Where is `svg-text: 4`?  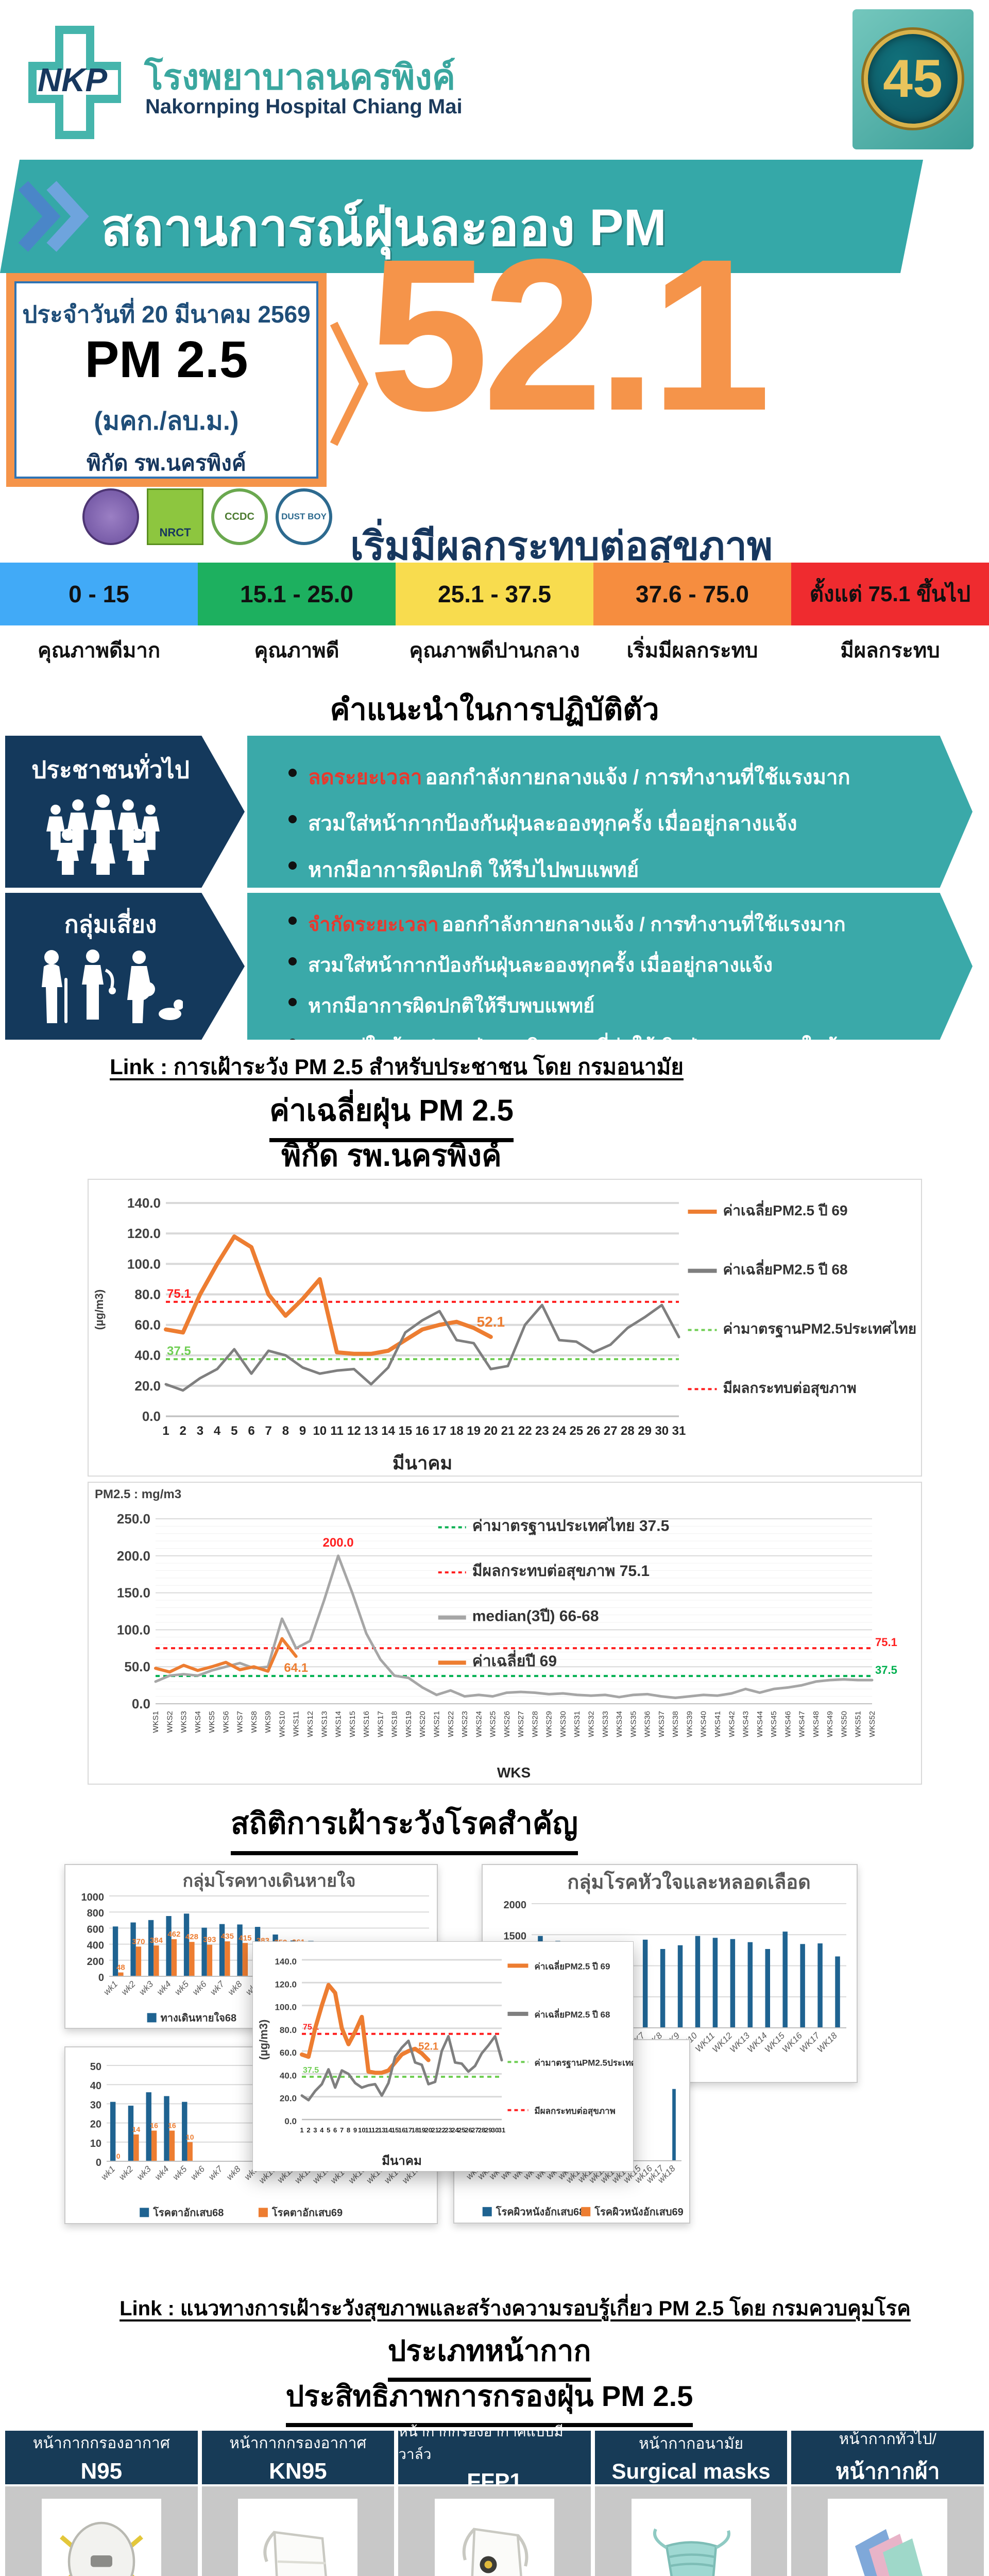 svg-text: 4 is located at coordinates (217, 1431).